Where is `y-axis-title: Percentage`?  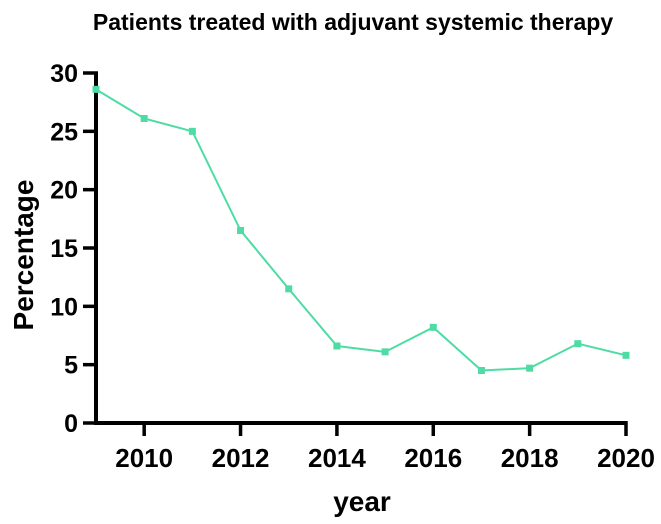 y-axis-title: Percentage is located at coordinates (23, 255).